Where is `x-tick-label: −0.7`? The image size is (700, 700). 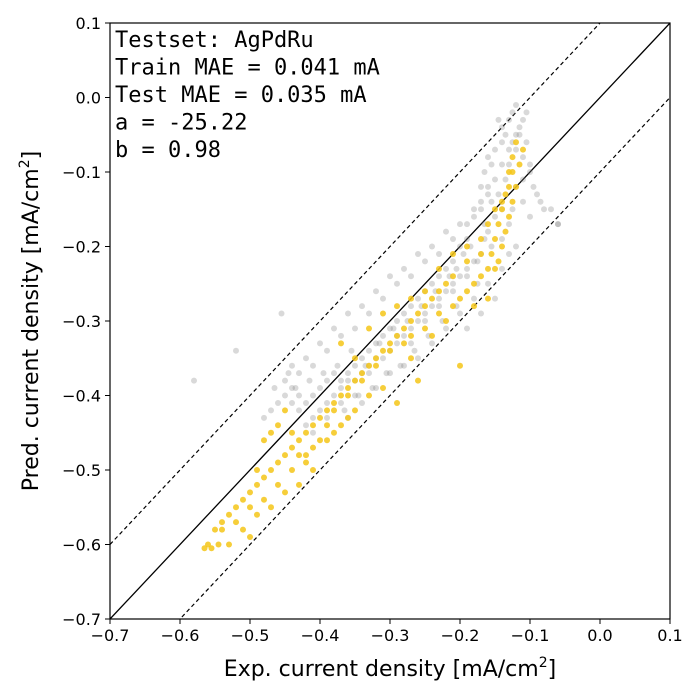 x-tick-label: −0.7 is located at coordinates (110, 635).